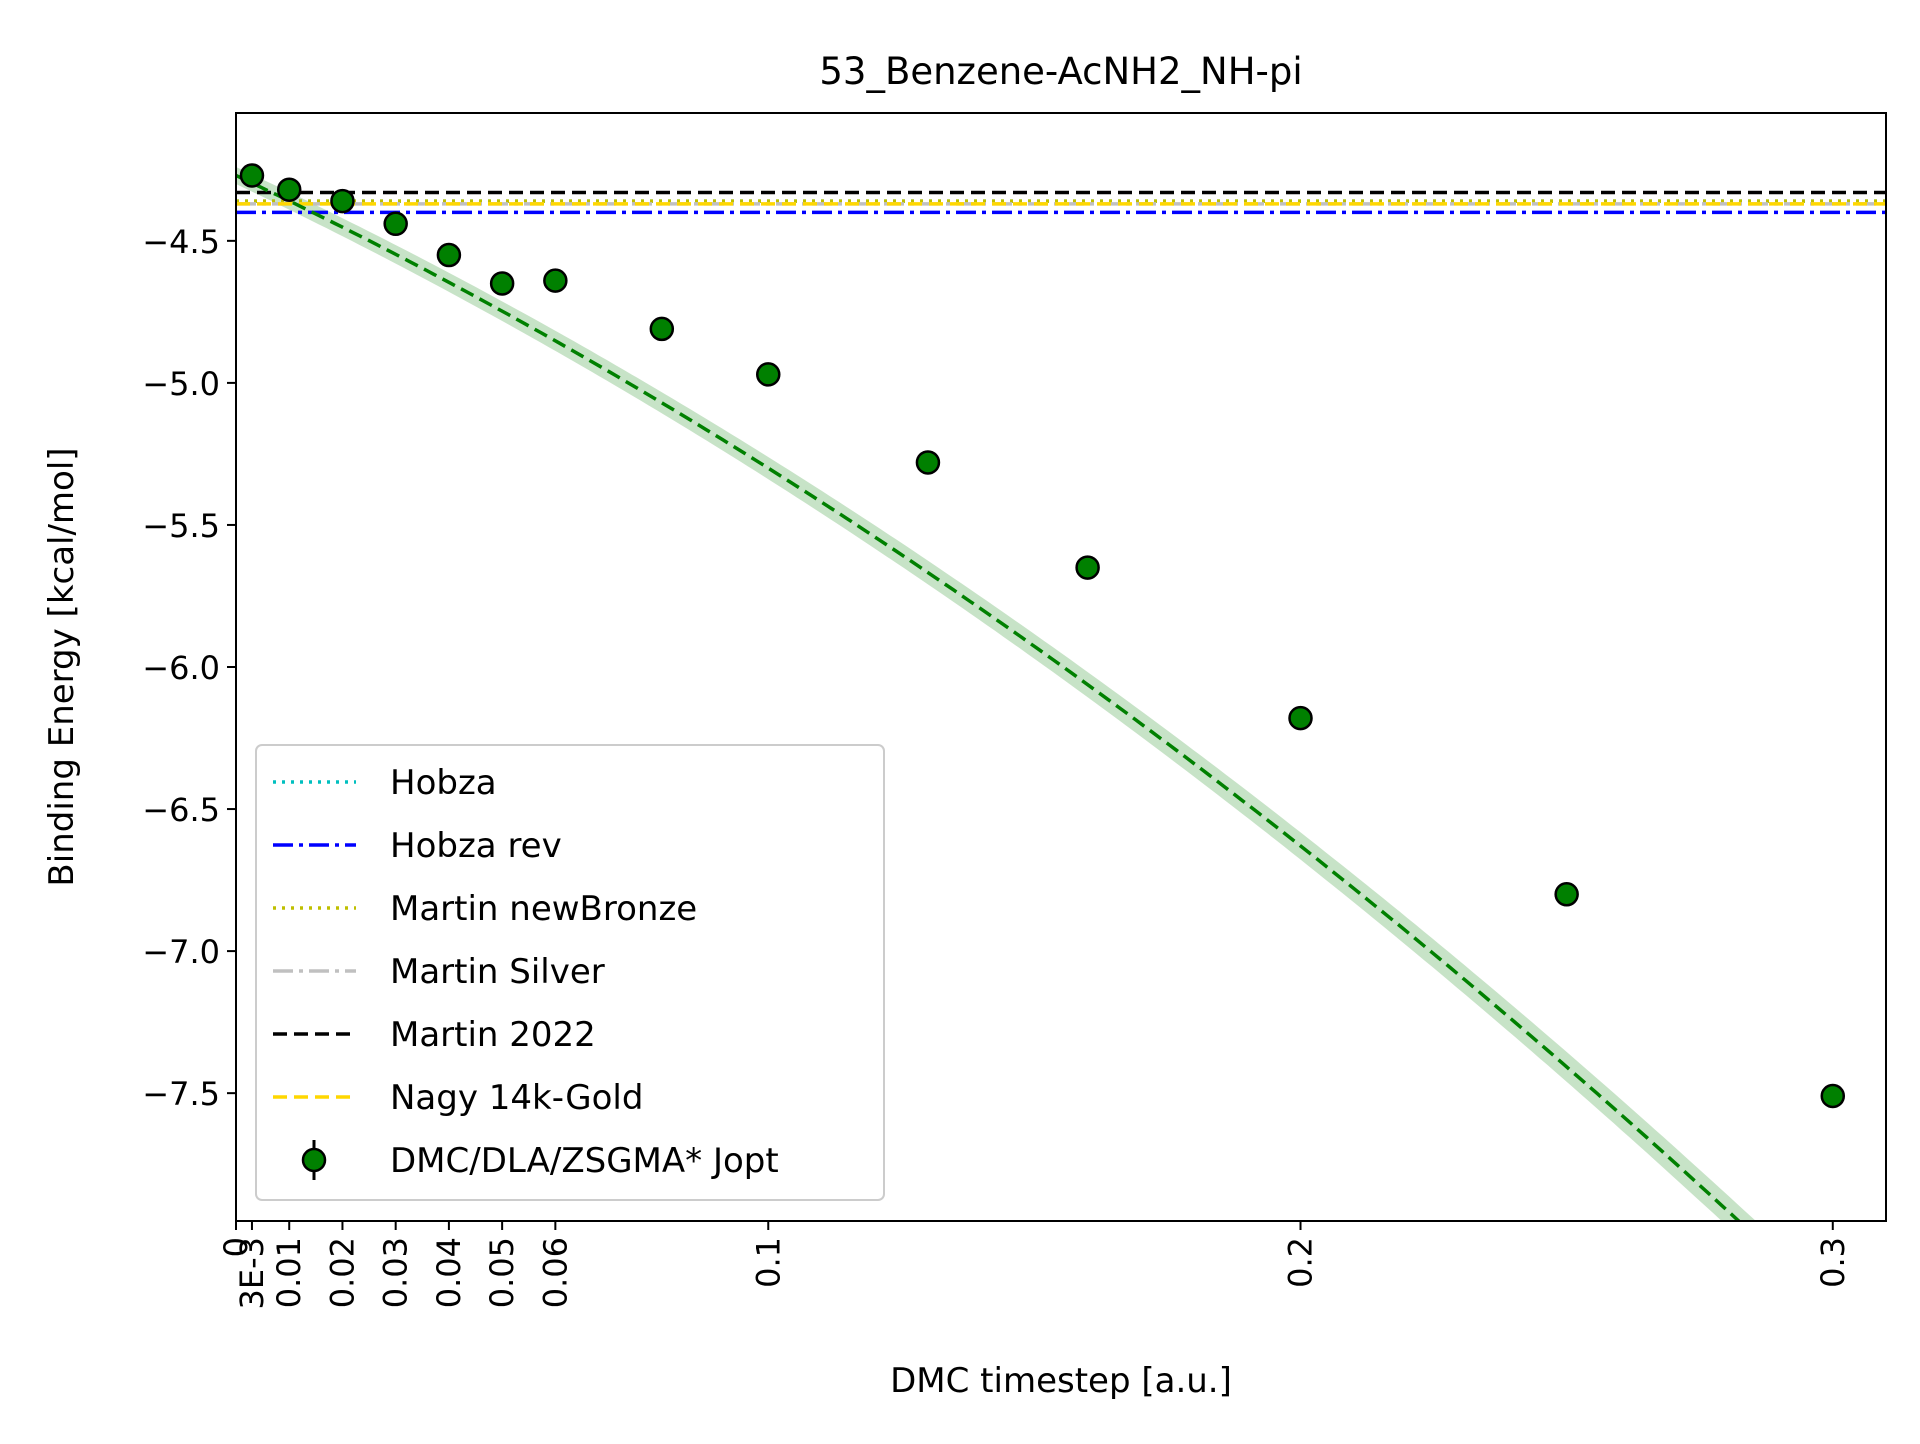 This screenshot has height=1444, width=1920. What do you see at coordinates (493, 1035) in the screenshot?
I see `legend-label: Martin 2022` at bounding box center [493, 1035].